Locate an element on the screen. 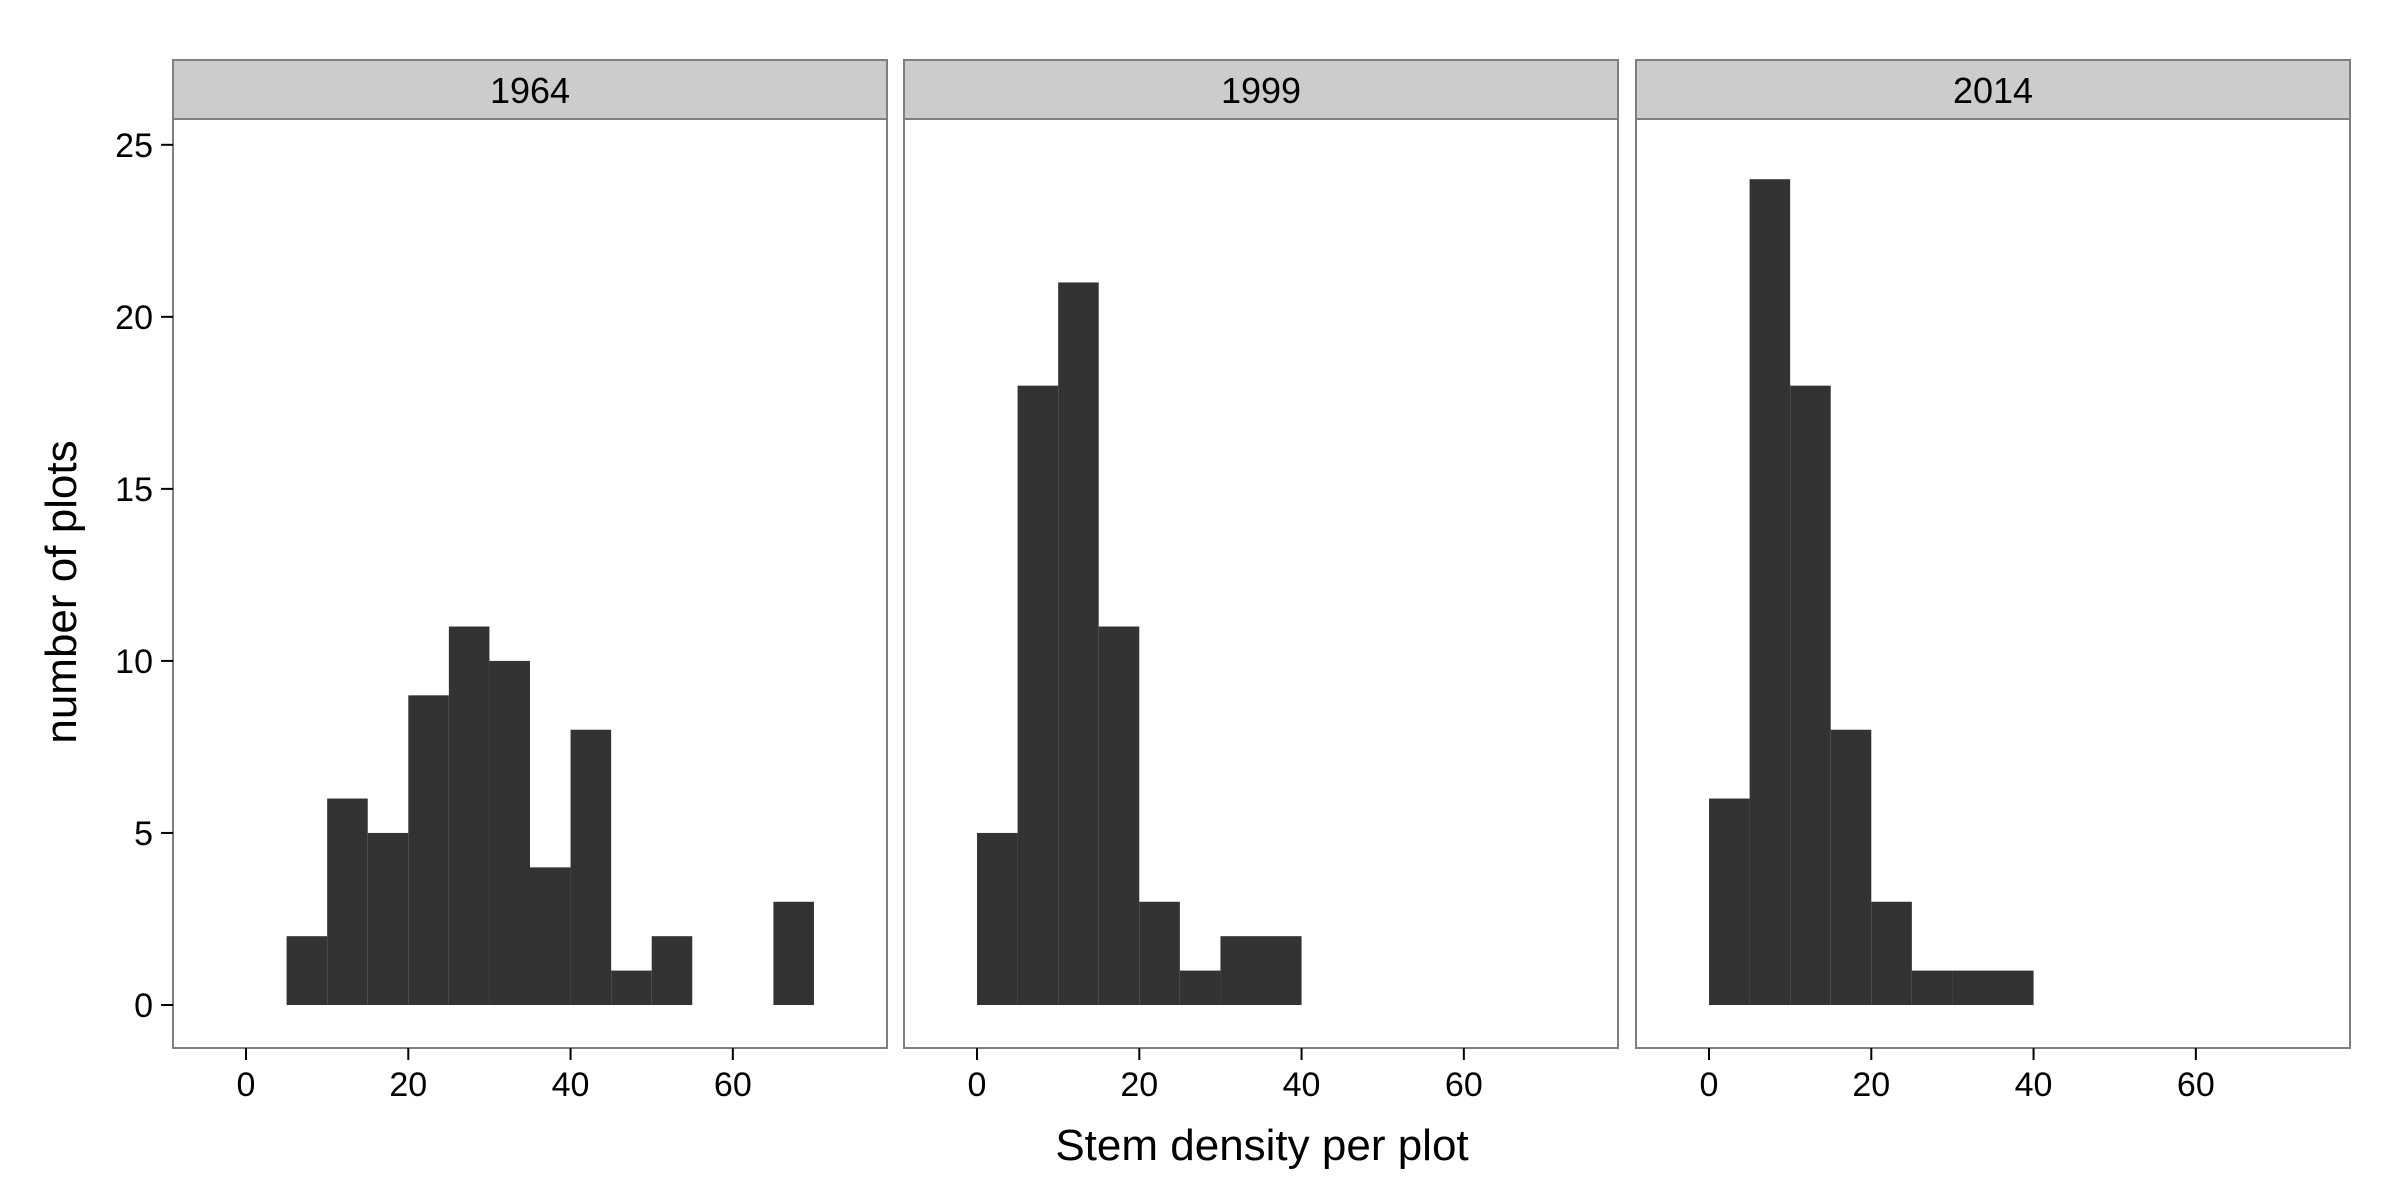 Image resolution: width=2400 pixels, height=1200 pixels. y-tick-label: 25 is located at coordinates (134, 146).